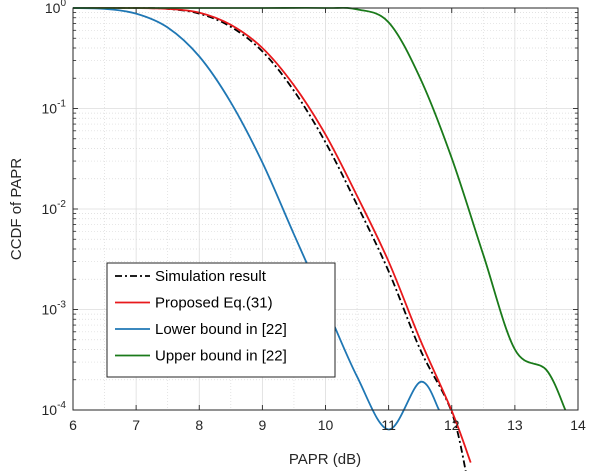 The width and height of the screenshot is (600, 471). I want to click on x-tick-label: 7, so click(136, 425).